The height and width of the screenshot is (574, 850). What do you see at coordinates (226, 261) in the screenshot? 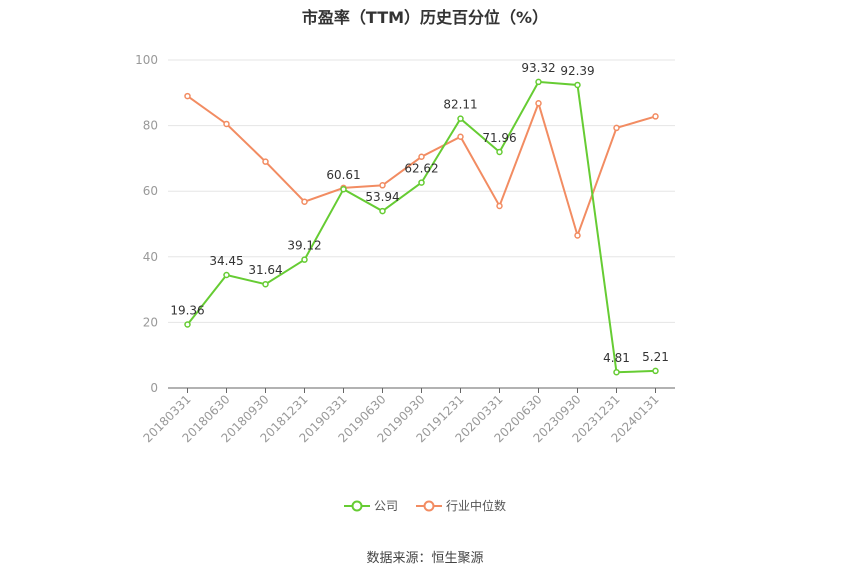
I see `data-label: 34.45` at bounding box center [226, 261].